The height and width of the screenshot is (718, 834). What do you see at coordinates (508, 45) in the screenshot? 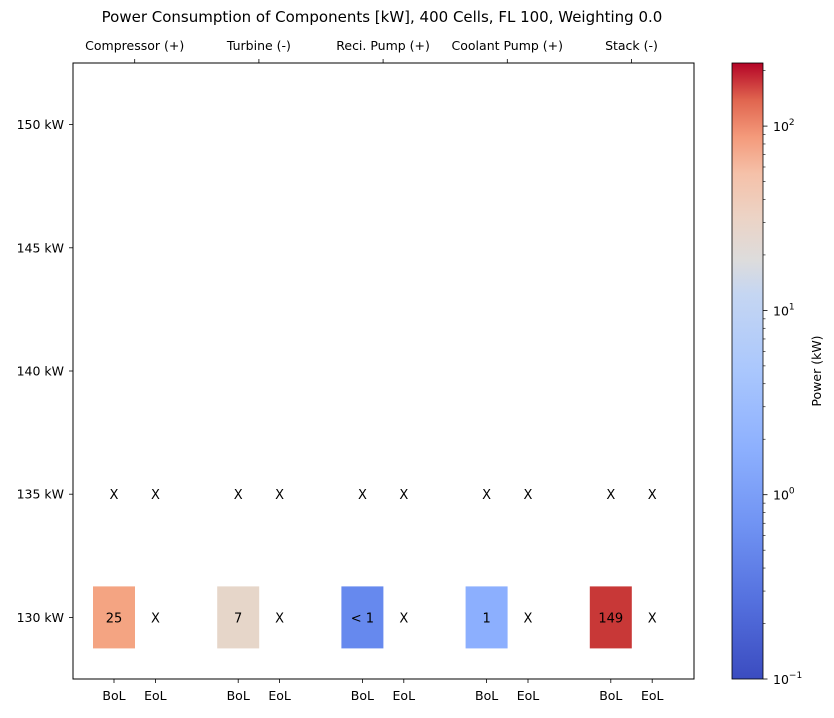
I see `group-label: Coolant Pump (+)` at bounding box center [508, 45].